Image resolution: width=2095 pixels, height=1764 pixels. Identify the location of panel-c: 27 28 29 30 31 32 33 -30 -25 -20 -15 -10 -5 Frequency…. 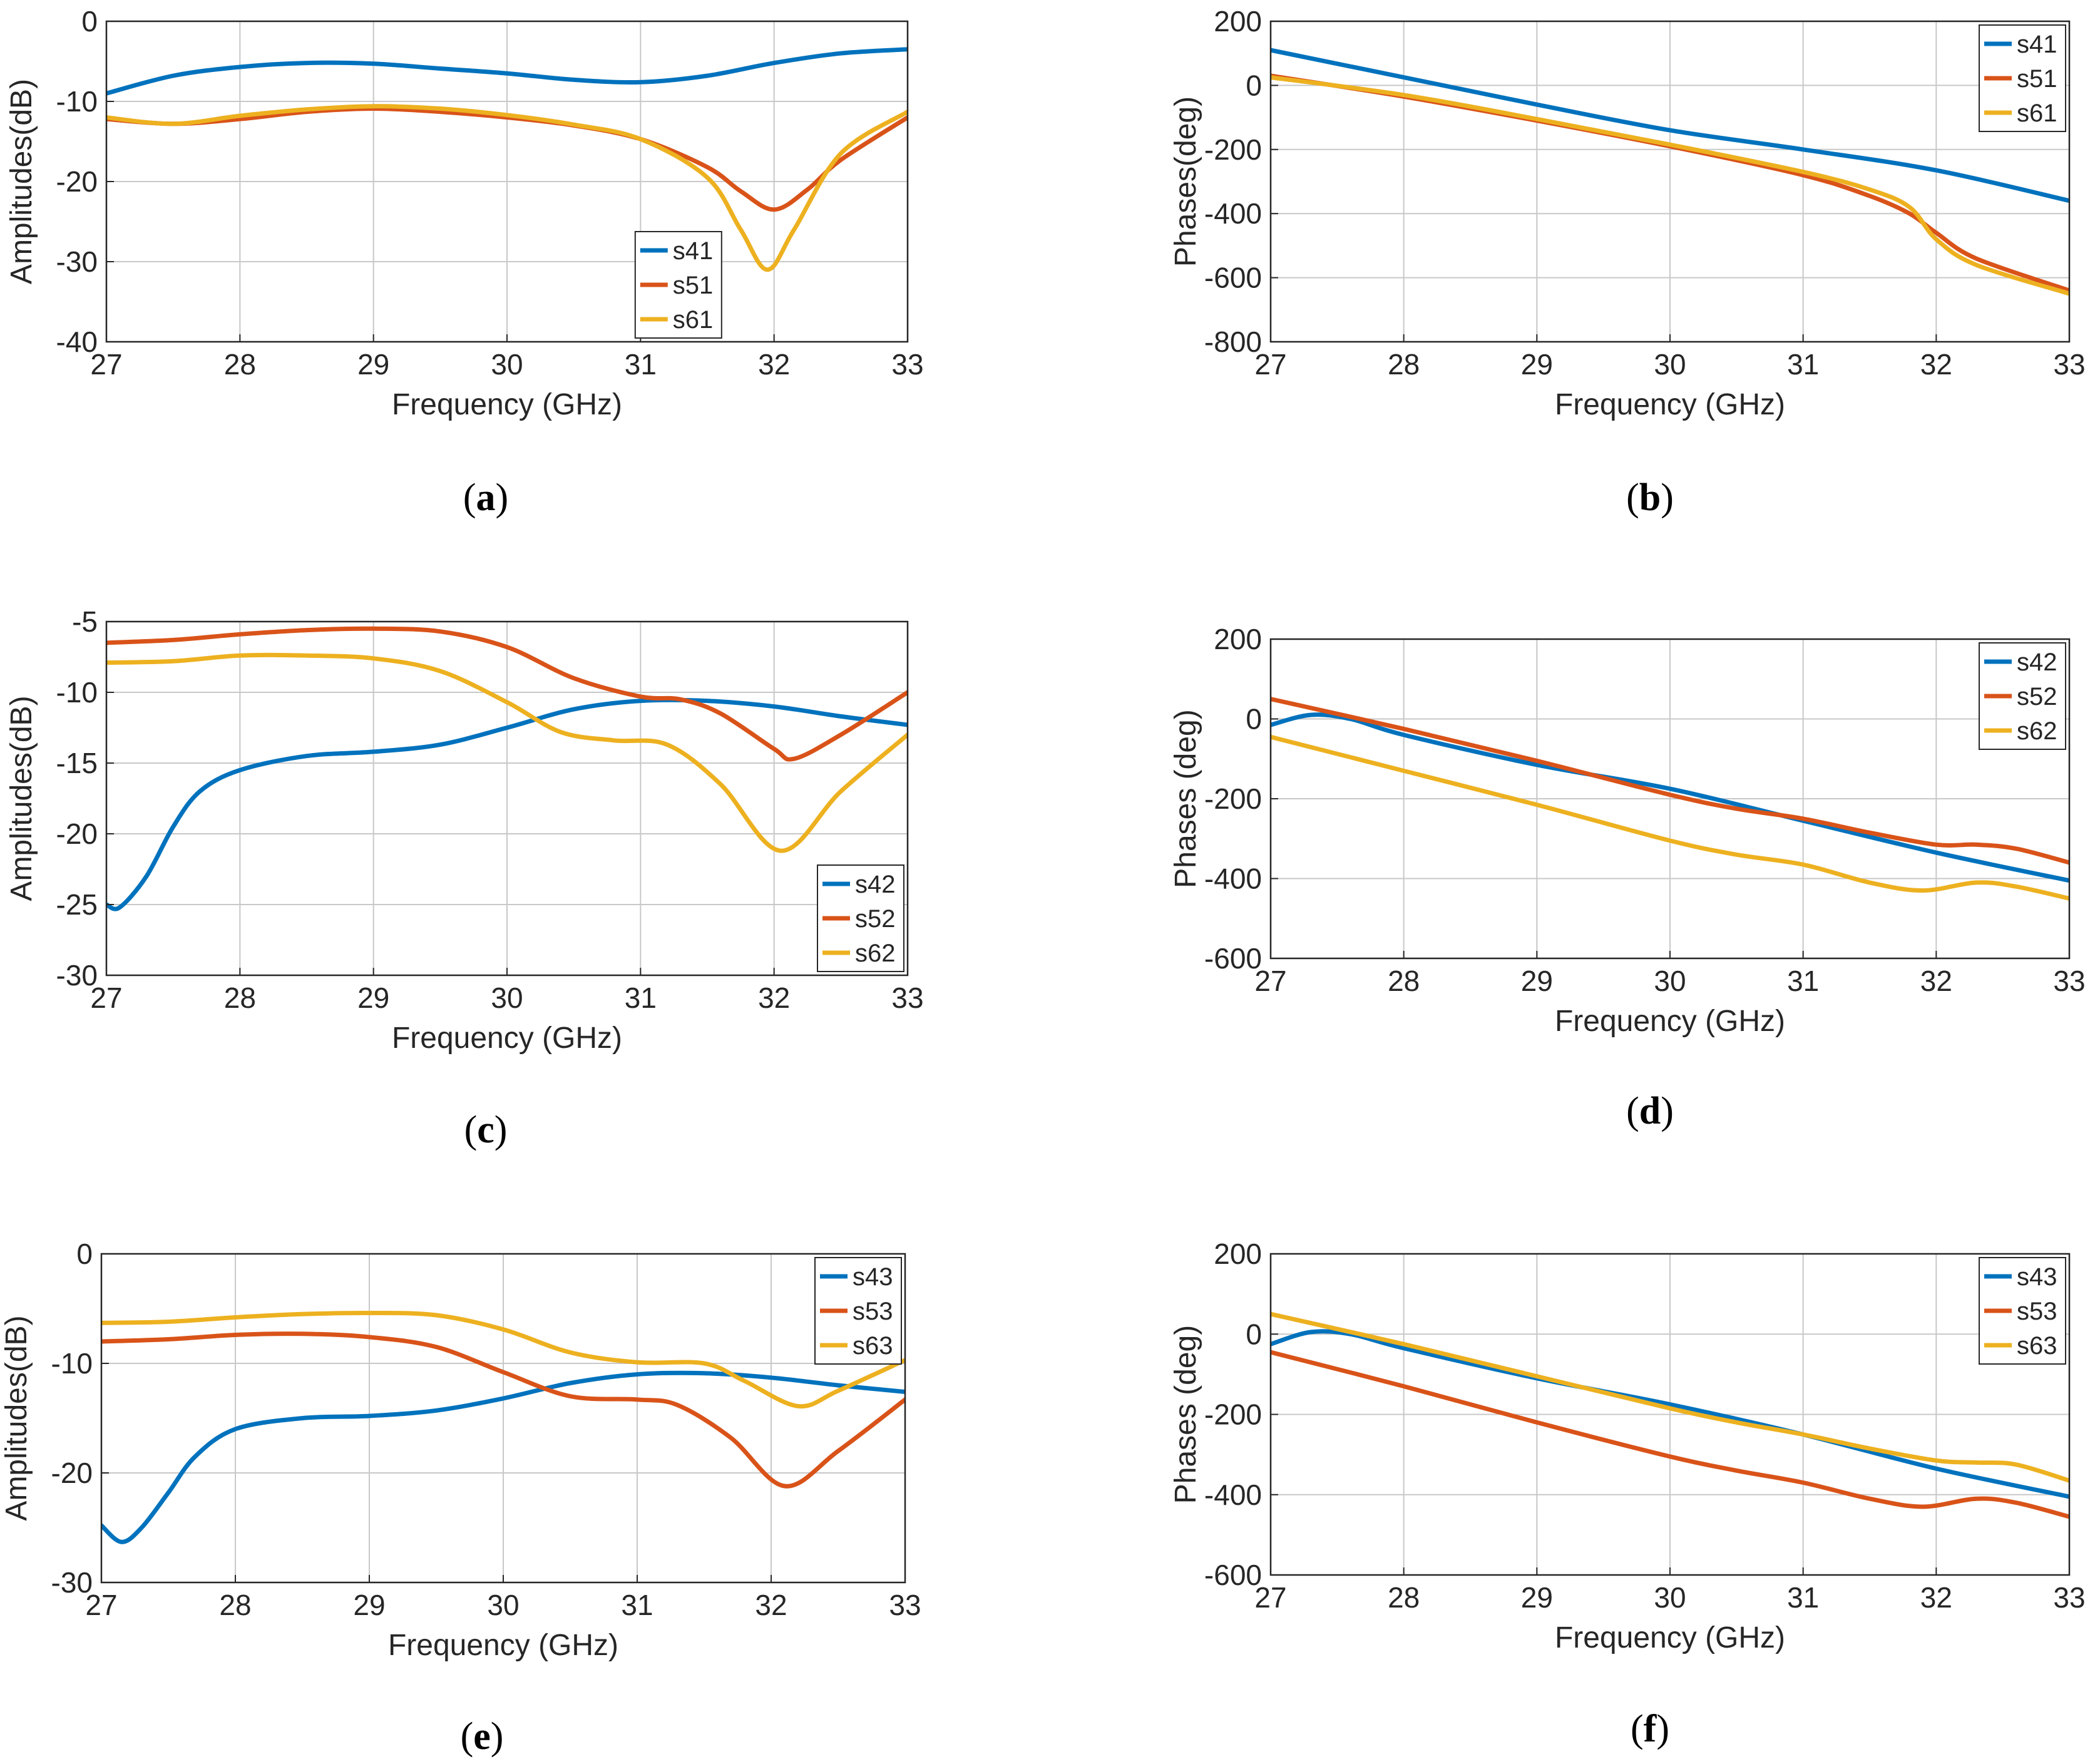
(464, 878).